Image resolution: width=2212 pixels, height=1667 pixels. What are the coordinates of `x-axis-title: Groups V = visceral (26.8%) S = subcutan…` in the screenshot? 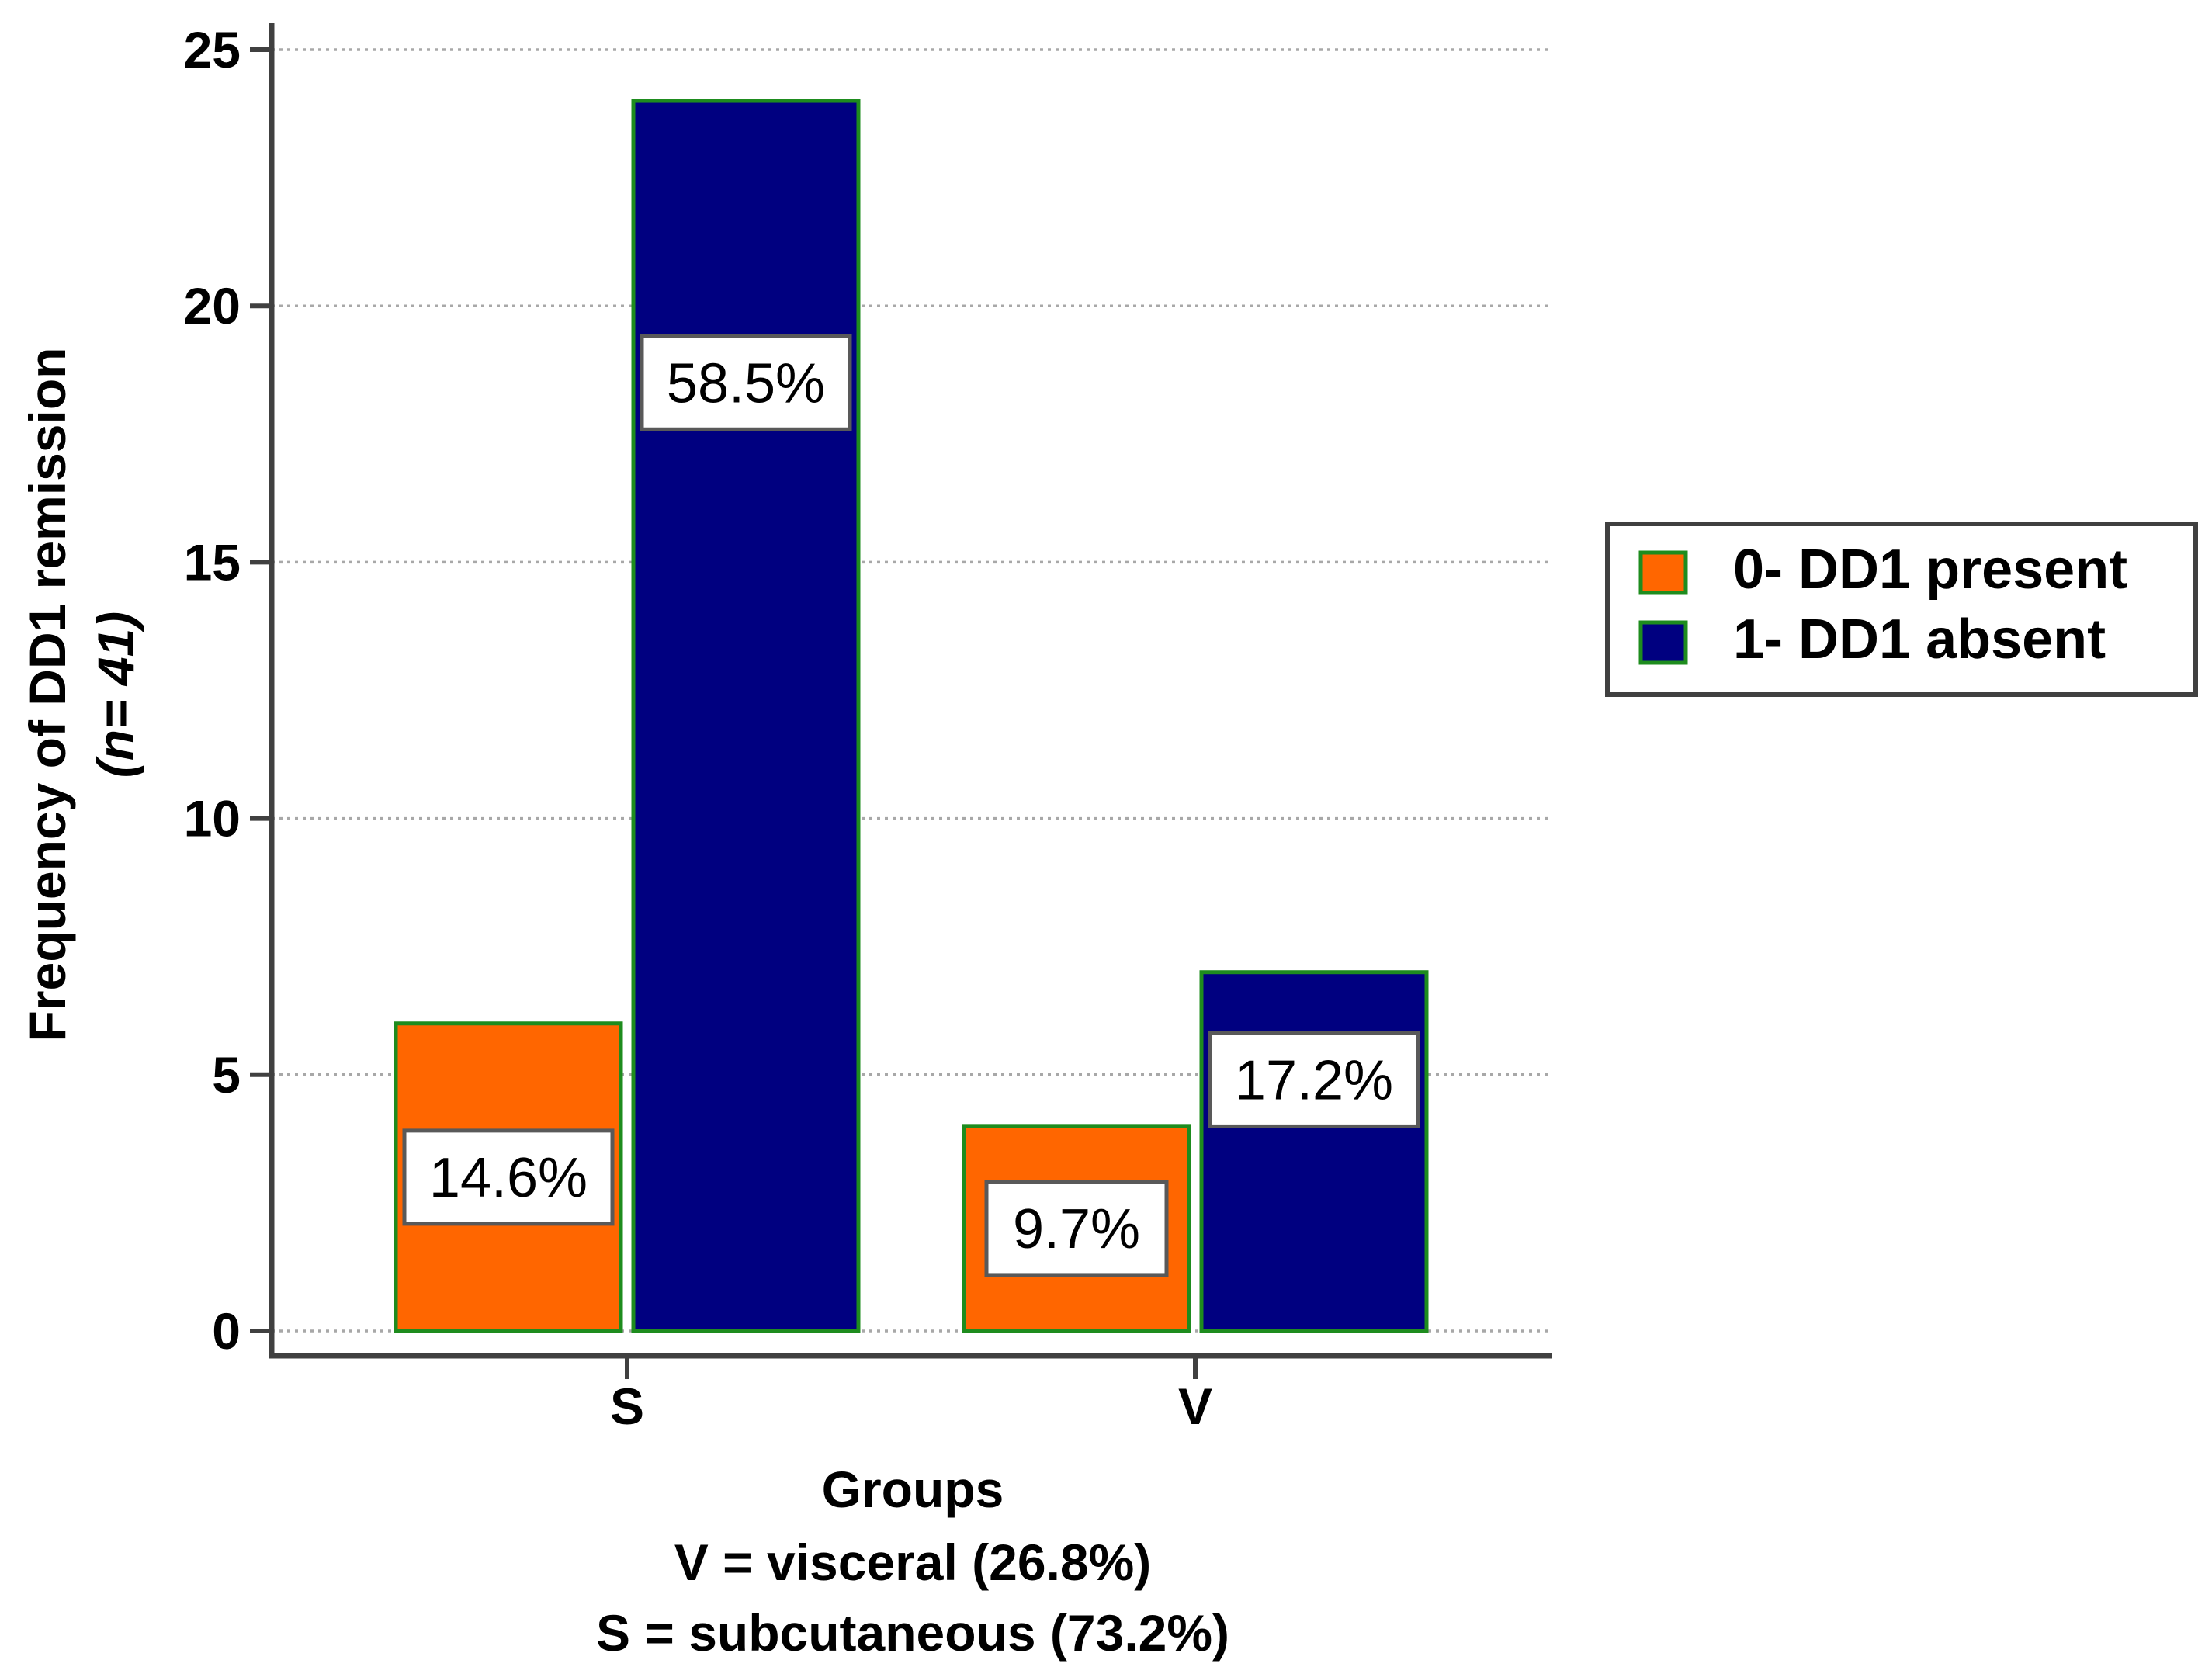 It's located at (913, 1561).